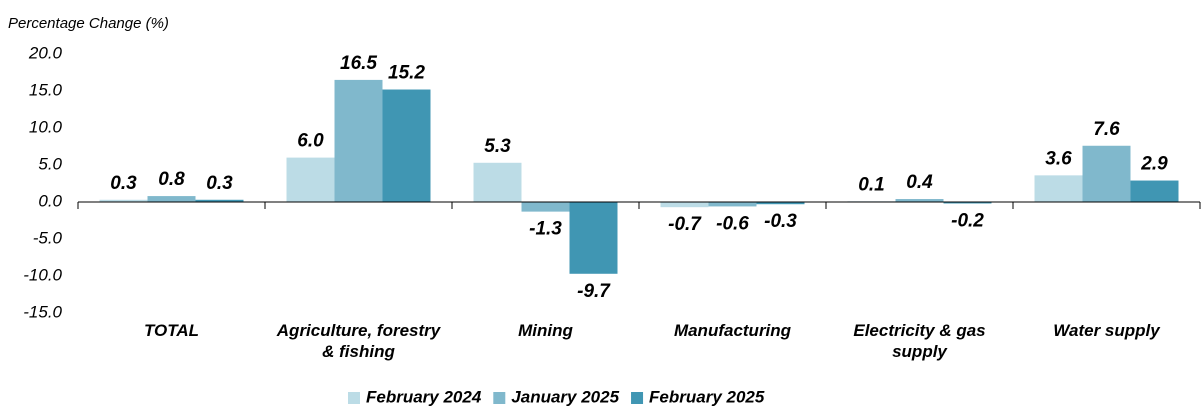  What do you see at coordinates (46, 89) in the screenshot?
I see `y-tick-label: 15.0` at bounding box center [46, 89].